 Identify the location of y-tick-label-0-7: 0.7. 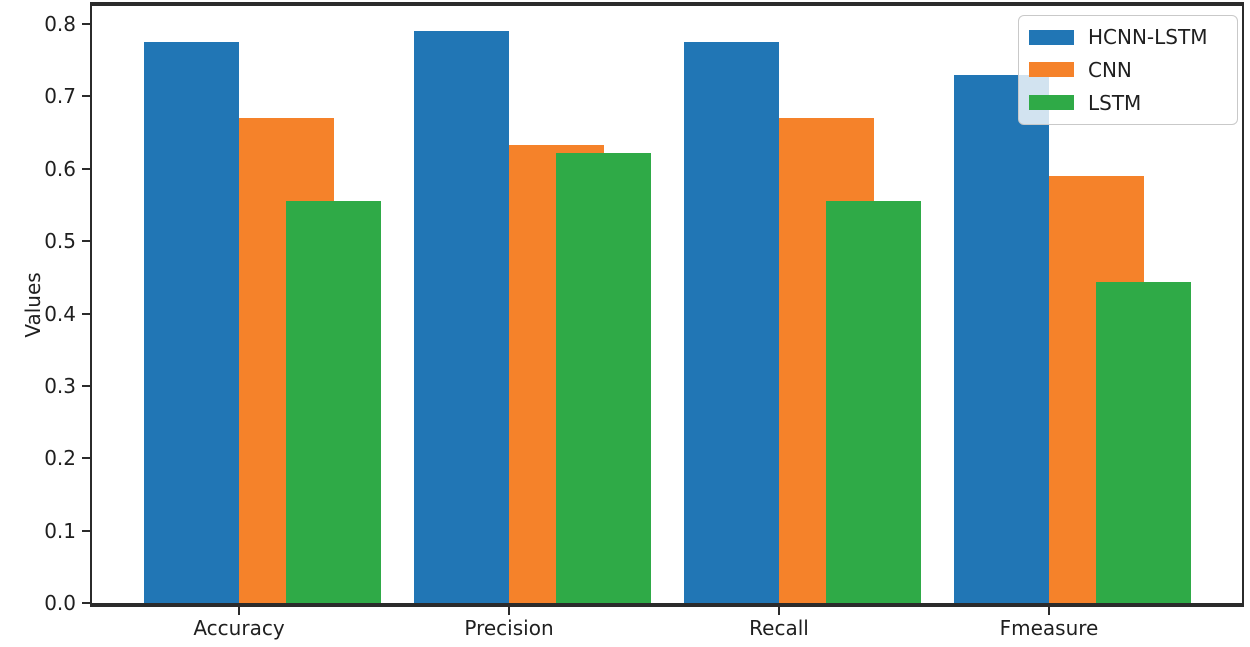
(60, 96).